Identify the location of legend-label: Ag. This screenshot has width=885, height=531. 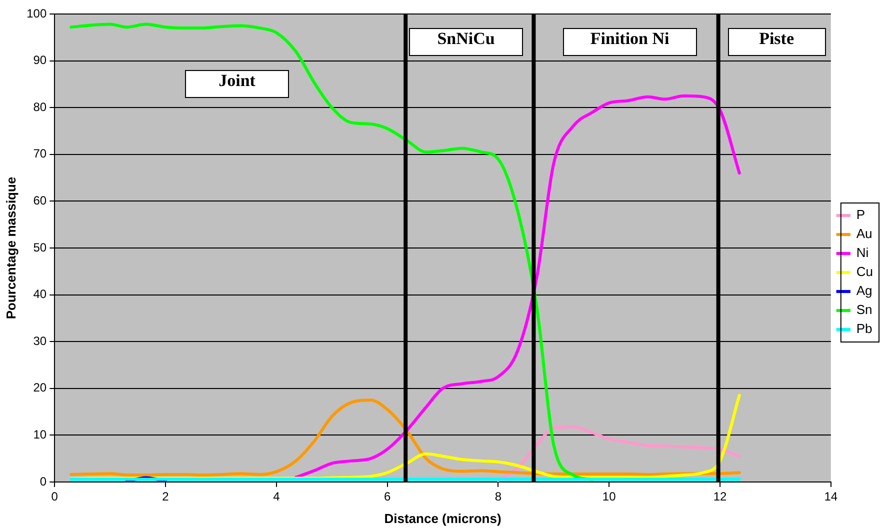
(864, 290).